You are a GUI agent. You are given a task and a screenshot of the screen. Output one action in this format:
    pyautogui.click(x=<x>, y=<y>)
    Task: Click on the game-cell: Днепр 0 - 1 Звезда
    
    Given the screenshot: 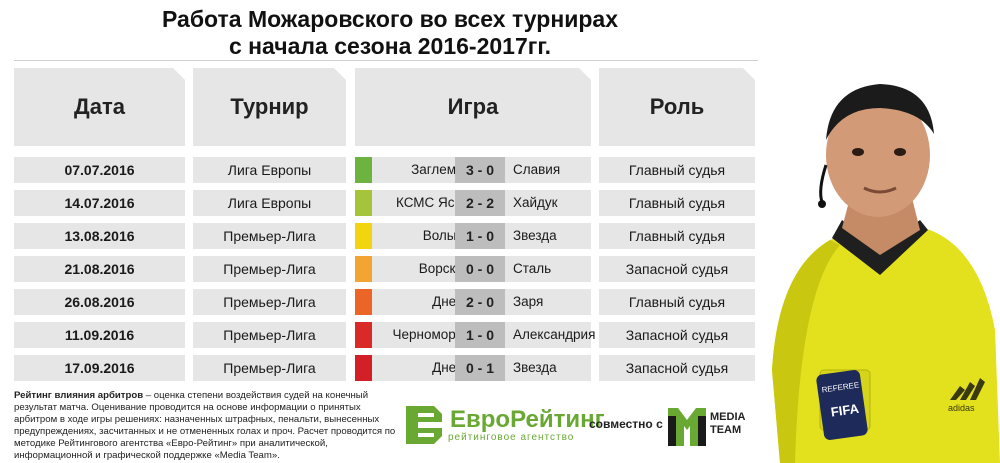 What is the action you would take?
    pyautogui.click(x=473, y=368)
    